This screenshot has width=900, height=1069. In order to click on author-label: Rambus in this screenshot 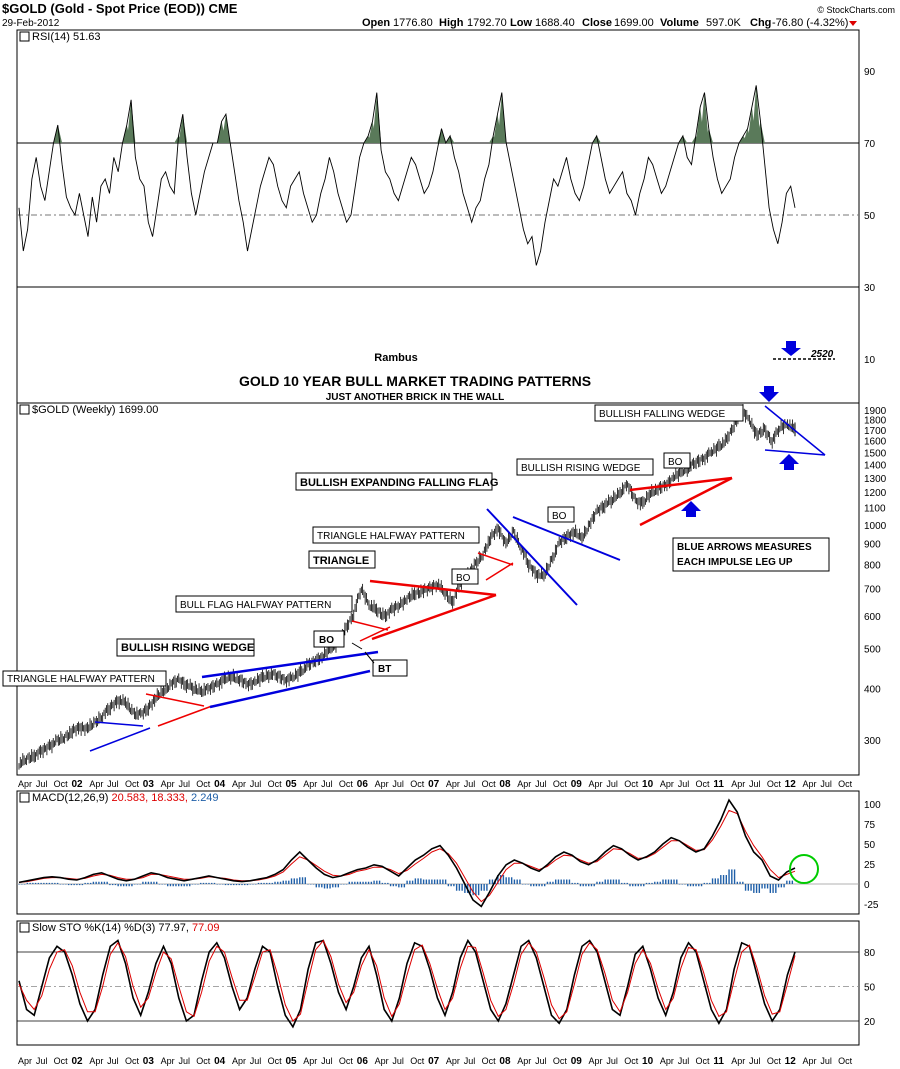, I will do `click(395, 358)`.